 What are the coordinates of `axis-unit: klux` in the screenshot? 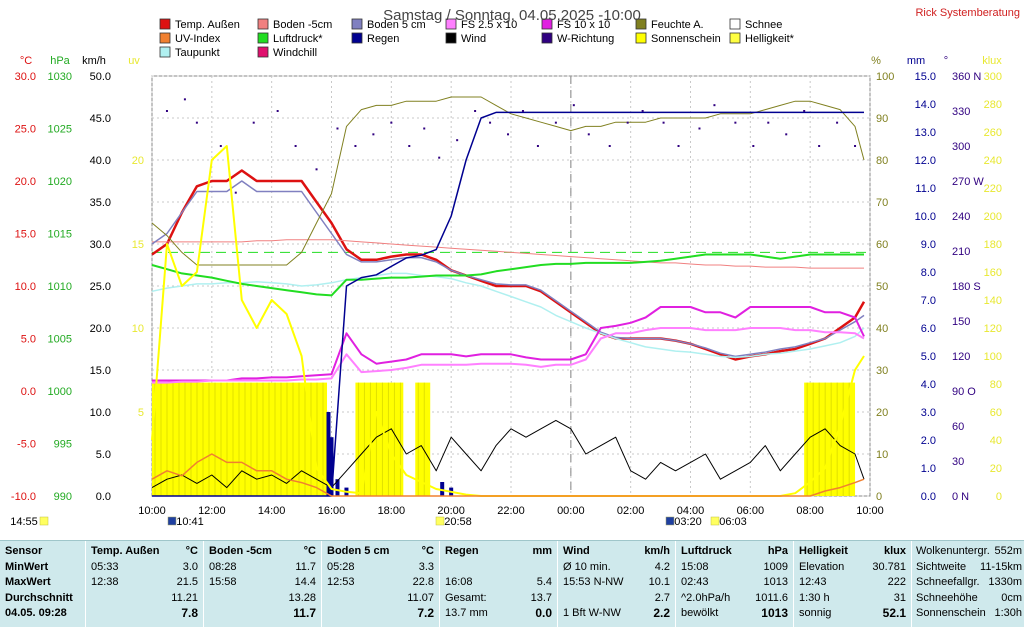 It's located at (992, 61).